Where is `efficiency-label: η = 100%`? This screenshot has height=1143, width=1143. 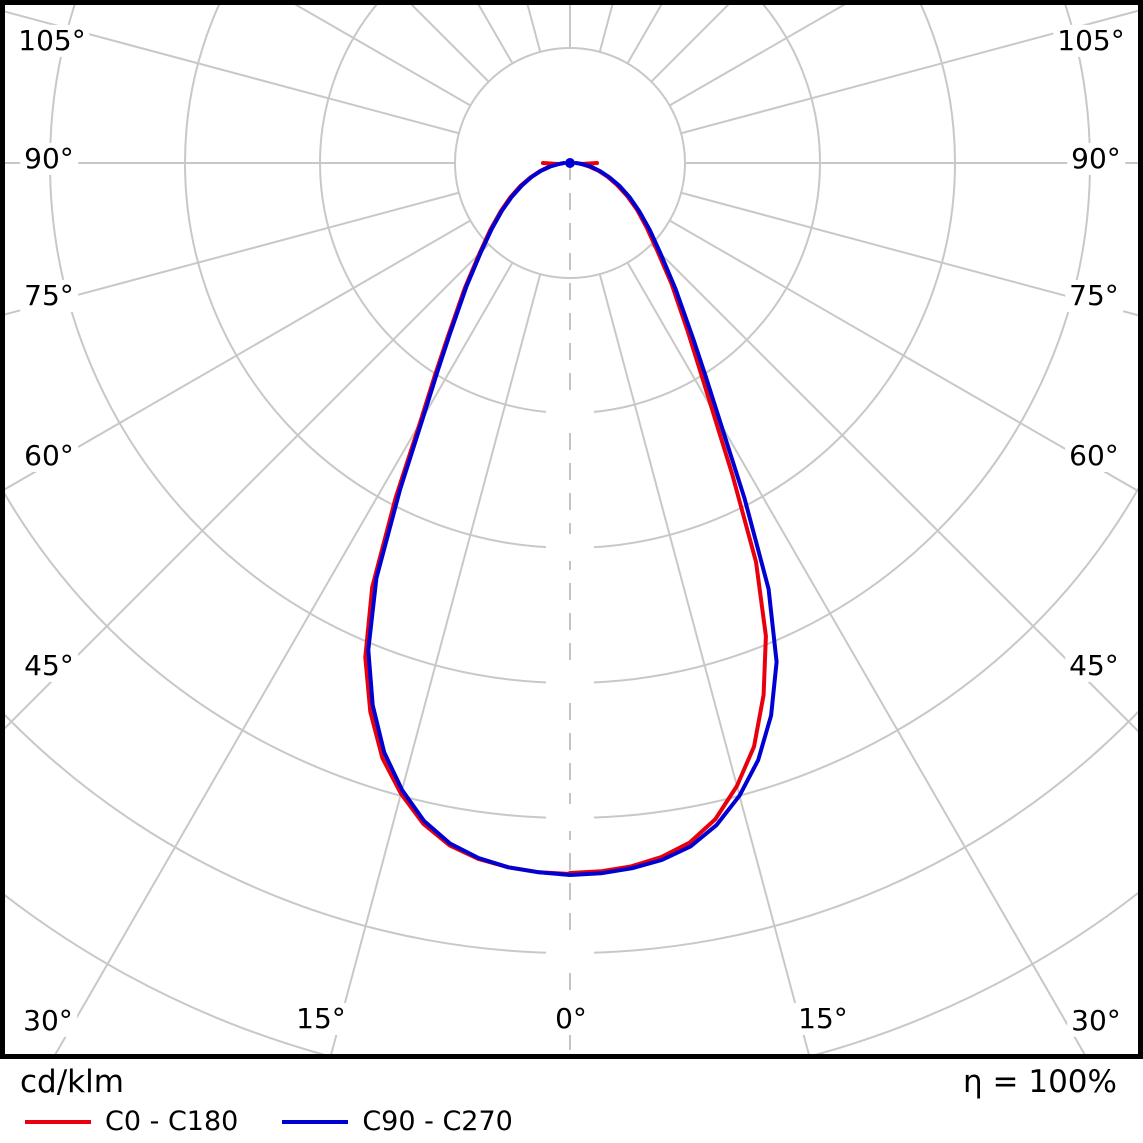
efficiency-label: η = 100% is located at coordinates (1040, 1082).